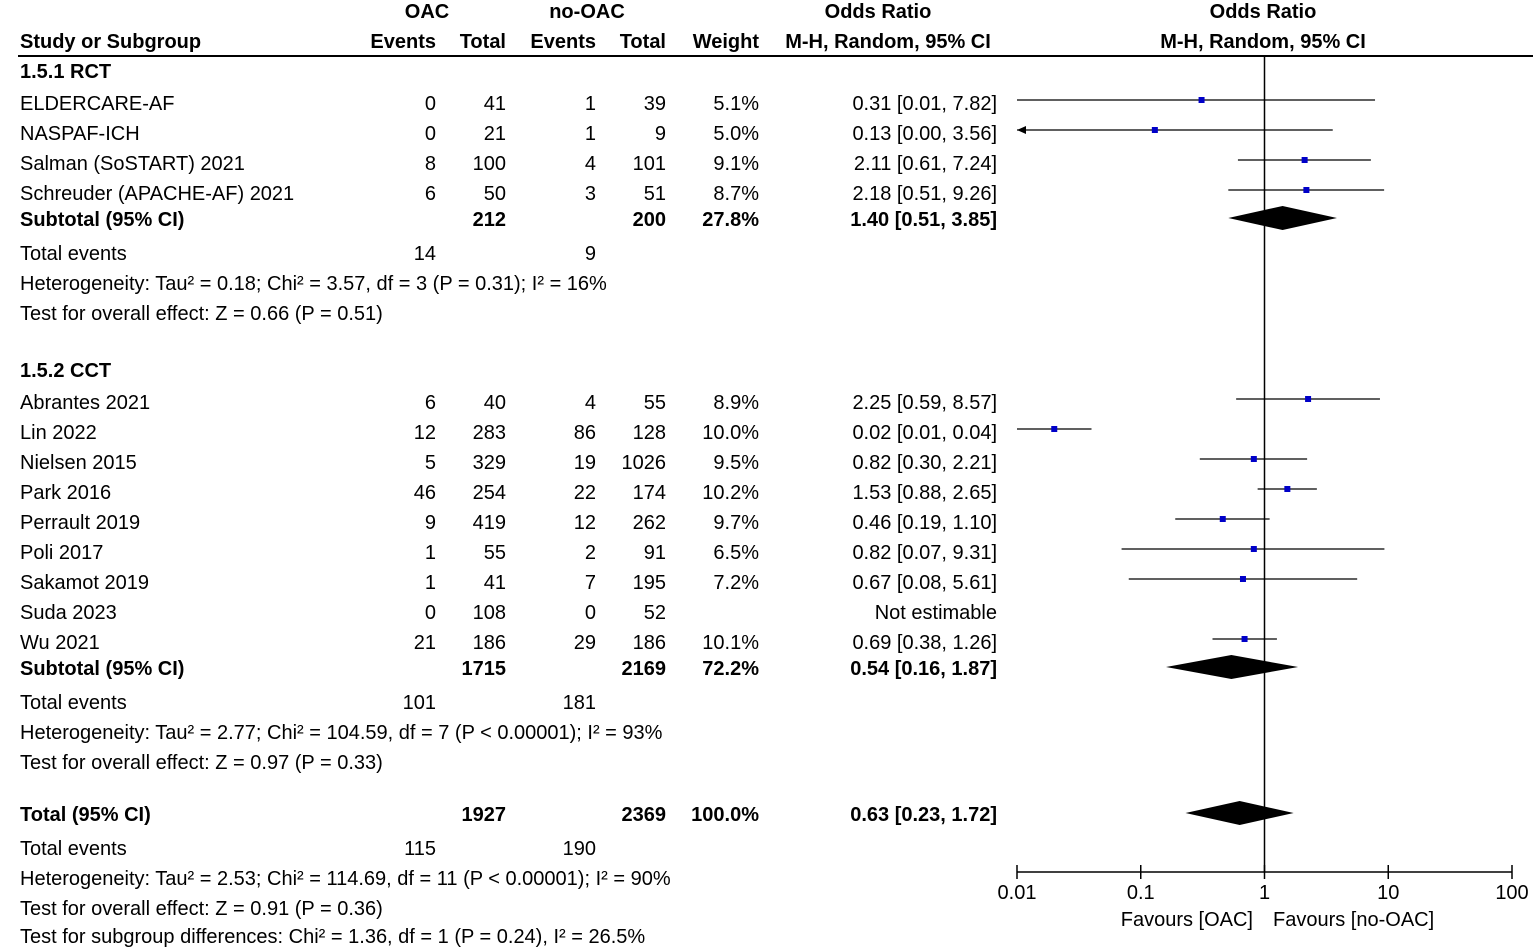 The width and height of the screenshot is (1535, 951). What do you see at coordinates (1186, 920) in the screenshot?
I see `favours-left-label: Favours [OAC]` at bounding box center [1186, 920].